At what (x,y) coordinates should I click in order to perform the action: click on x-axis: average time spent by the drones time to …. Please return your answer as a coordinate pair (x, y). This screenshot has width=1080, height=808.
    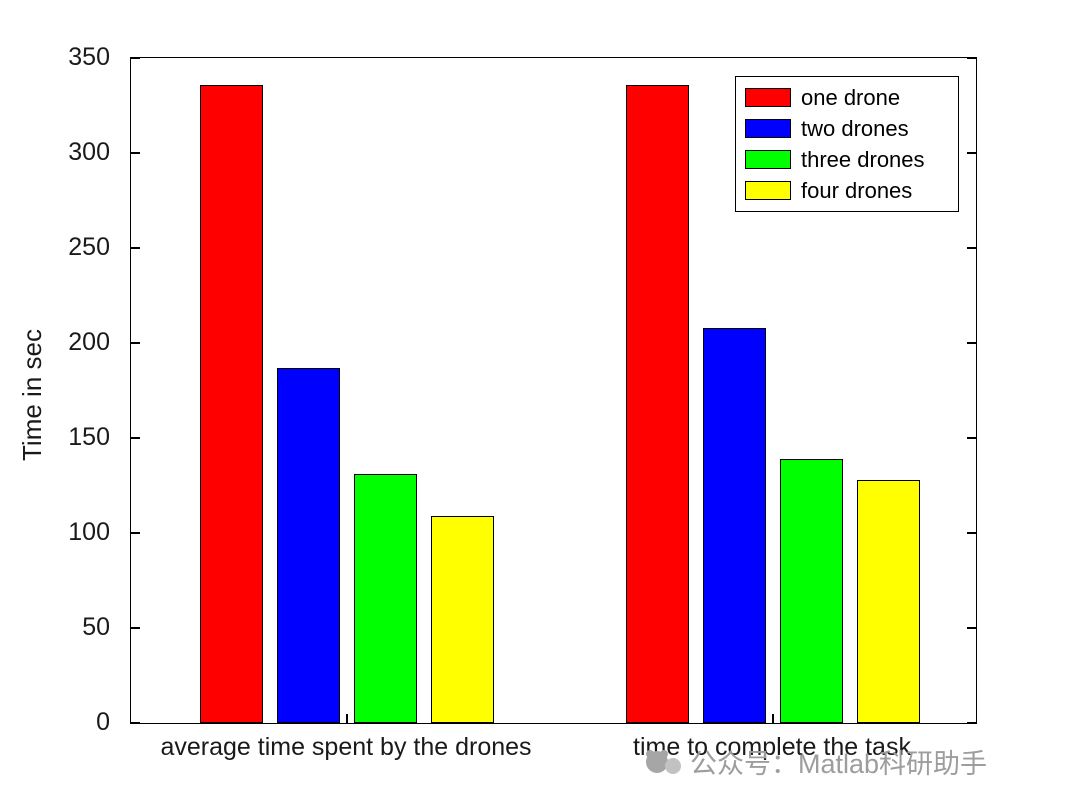
    Looking at the image, I should click on (540, 750).